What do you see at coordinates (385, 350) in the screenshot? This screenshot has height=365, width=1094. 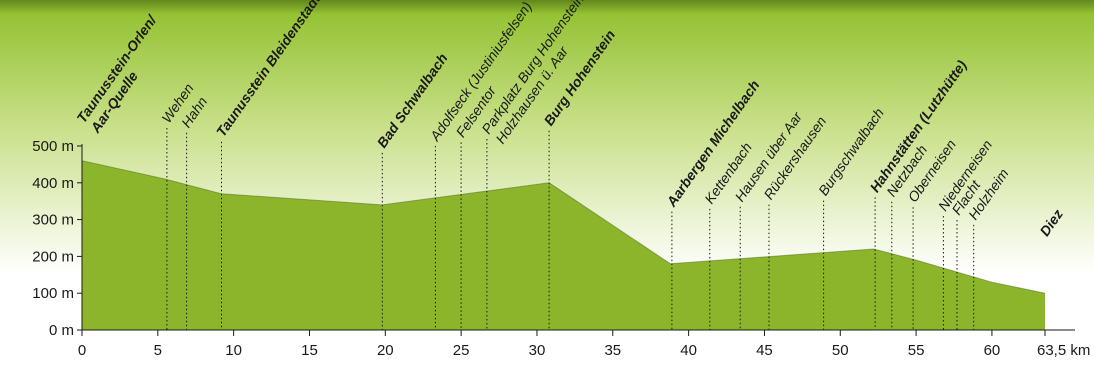 I see `x-tick-label-20: 20` at bounding box center [385, 350].